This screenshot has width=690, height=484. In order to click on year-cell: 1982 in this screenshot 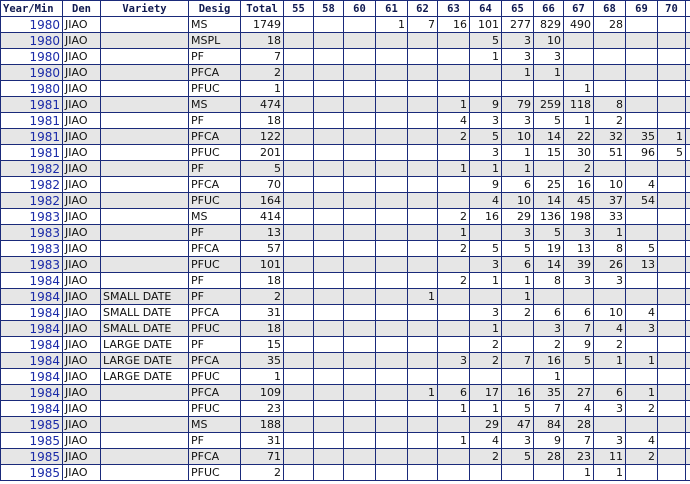, I will do `click(31, 200)`.